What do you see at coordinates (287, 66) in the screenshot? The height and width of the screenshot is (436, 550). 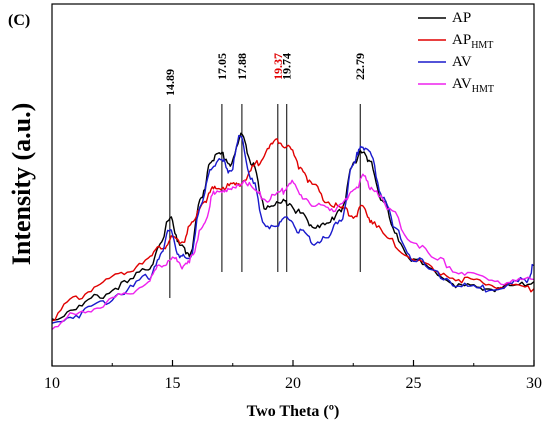 I see `peak-label-19-74: 19.74` at bounding box center [287, 66].